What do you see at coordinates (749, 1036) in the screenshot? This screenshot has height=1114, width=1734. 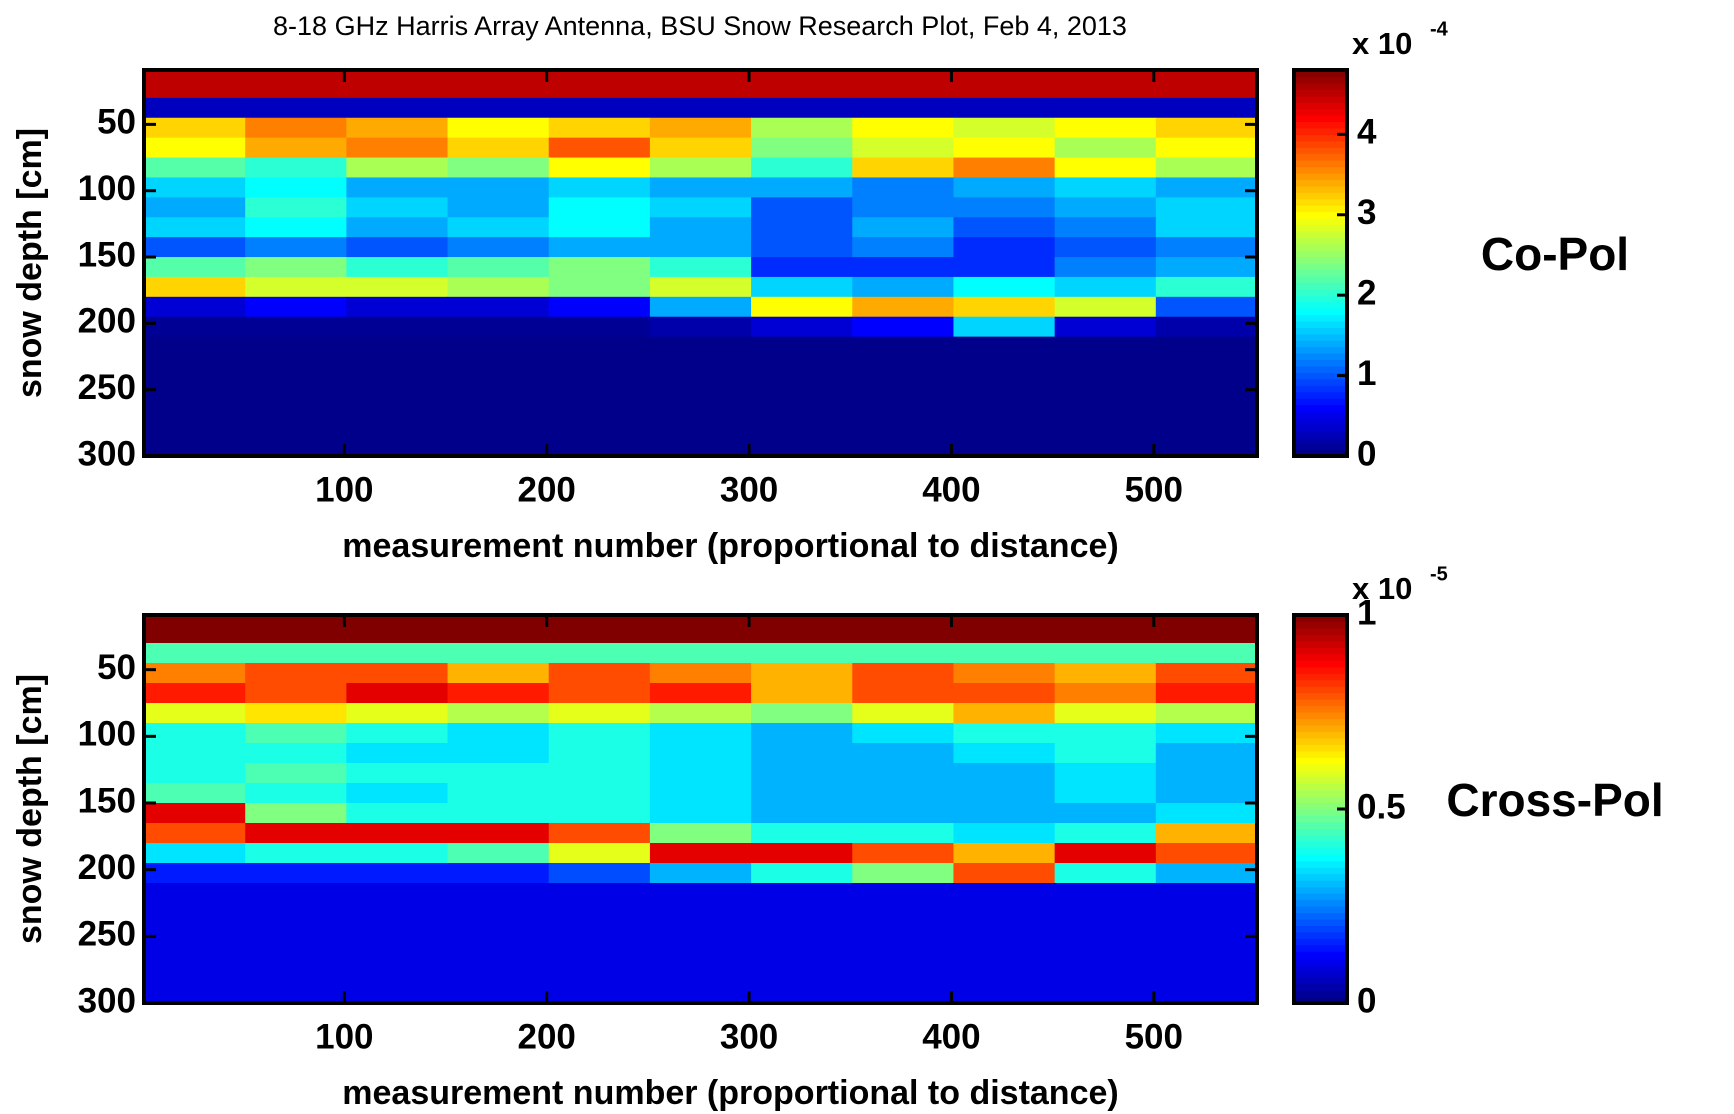 I see `x-tick-label: 300` at bounding box center [749, 1036].